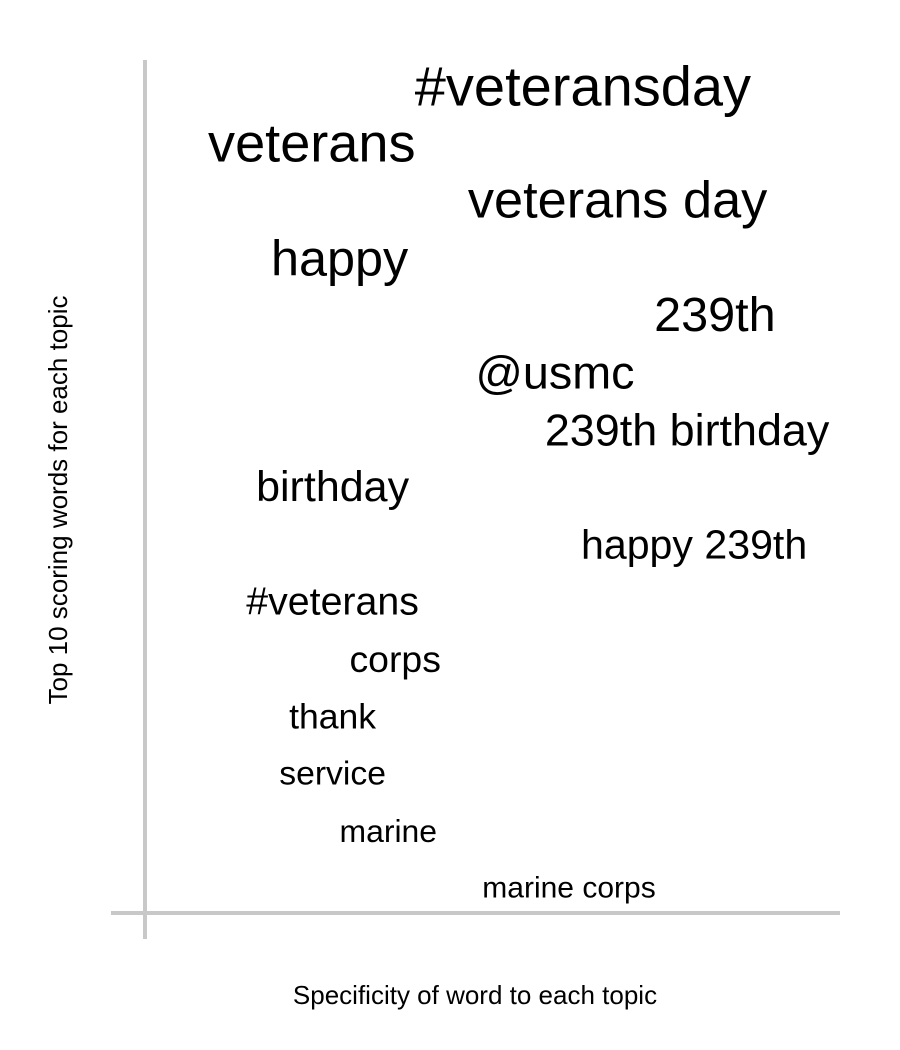 This screenshot has height=1050, width=900. What do you see at coordinates (332, 716) in the screenshot?
I see `word-label: thank` at bounding box center [332, 716].